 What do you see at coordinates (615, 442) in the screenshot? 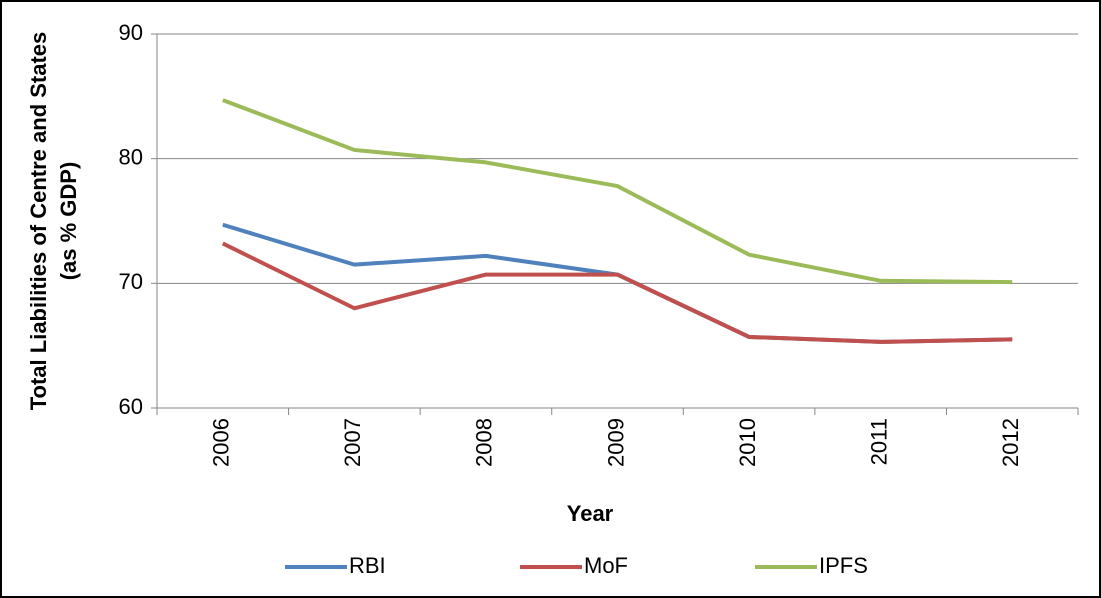
I see `x-tick-label: 2009` at bounding box center [615, 442].